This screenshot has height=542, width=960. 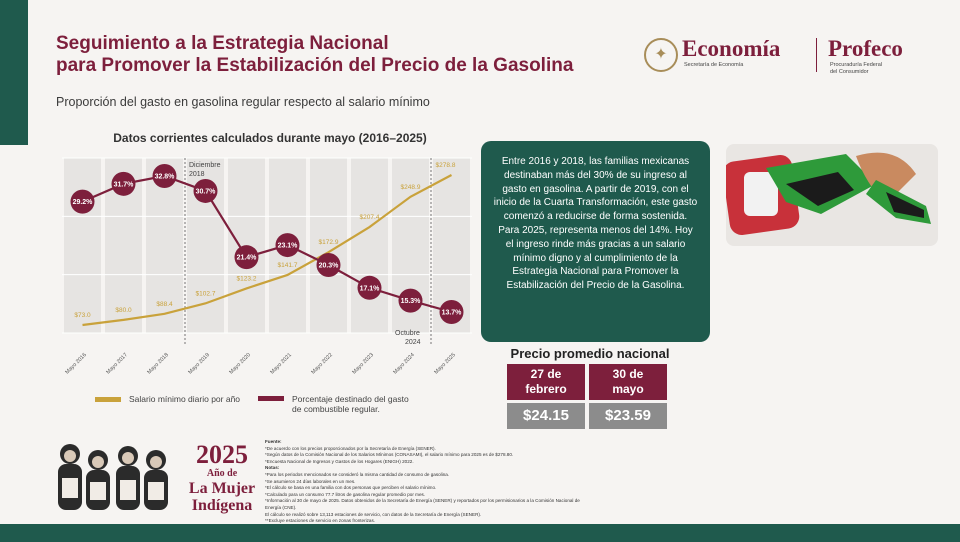 I want to click on price-header-may-line-2: mayo, so click(x=628, y=389).